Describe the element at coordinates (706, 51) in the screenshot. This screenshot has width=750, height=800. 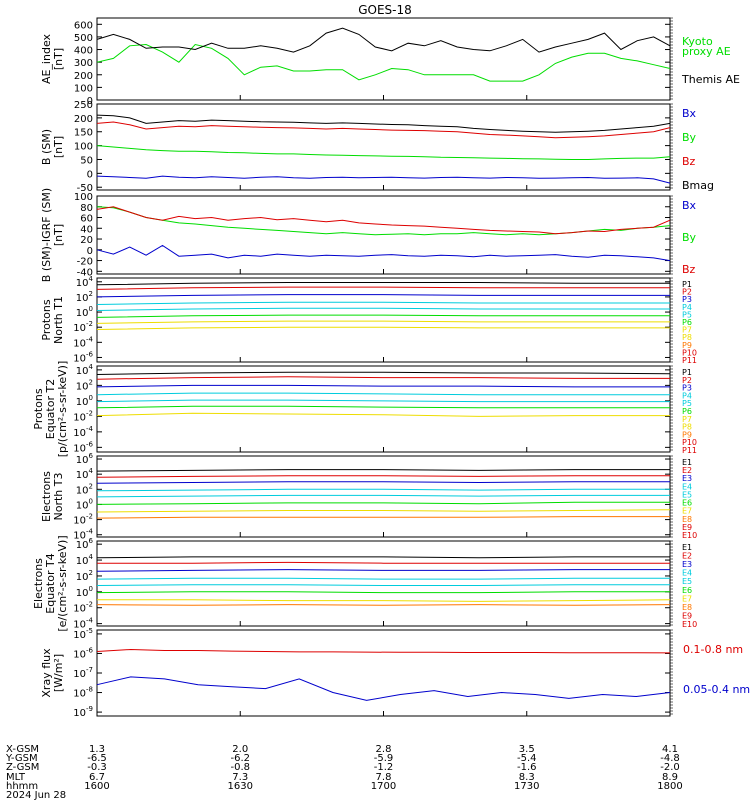
I see `legend-entry: proxy AE` at that location.